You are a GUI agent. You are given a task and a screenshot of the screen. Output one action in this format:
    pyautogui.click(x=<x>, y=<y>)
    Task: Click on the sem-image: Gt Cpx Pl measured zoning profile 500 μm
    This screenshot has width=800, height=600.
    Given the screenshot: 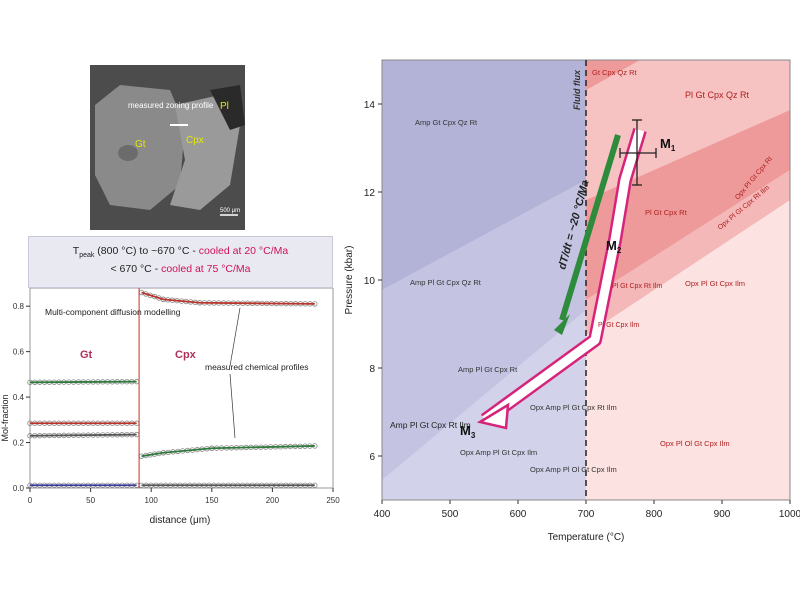 What is the action you would take?
    pyautogui.click(x=167, y=147)
    